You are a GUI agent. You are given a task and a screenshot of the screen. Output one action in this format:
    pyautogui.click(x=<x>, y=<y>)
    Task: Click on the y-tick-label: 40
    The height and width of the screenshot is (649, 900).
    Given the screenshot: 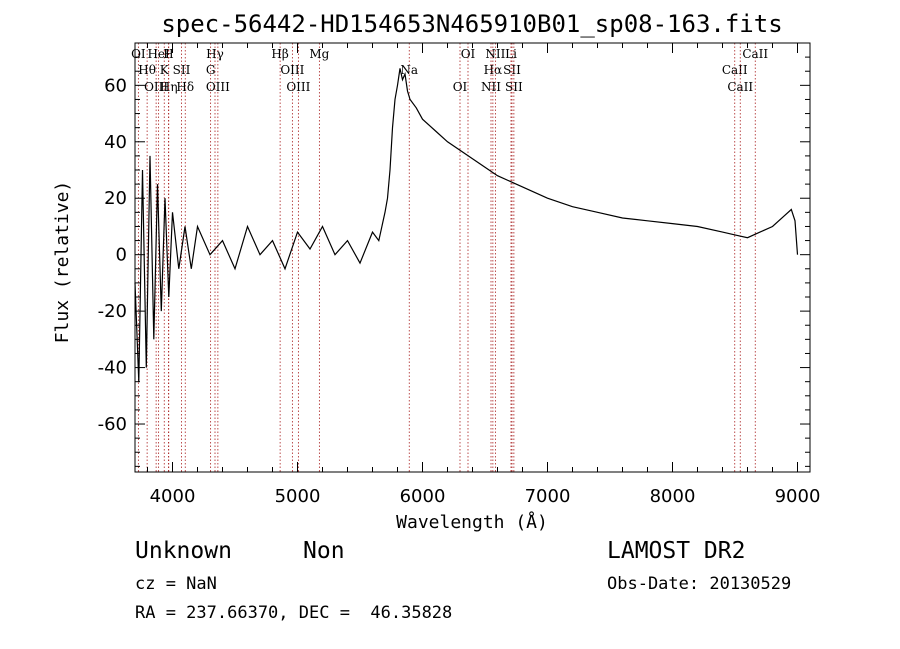 What is the action you would take?
    pyautogui.click(x=115, y=142)
    